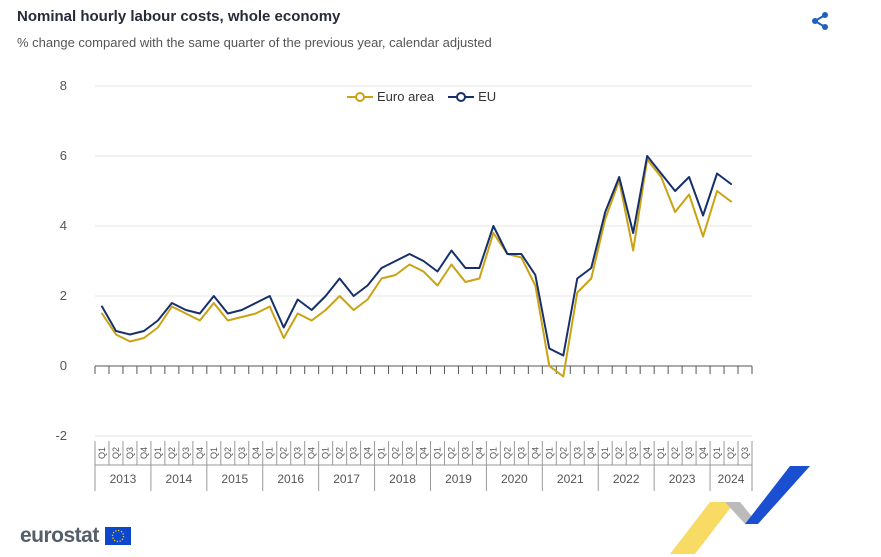  I want to click on legend: Euro area EU, so click(421, 96).